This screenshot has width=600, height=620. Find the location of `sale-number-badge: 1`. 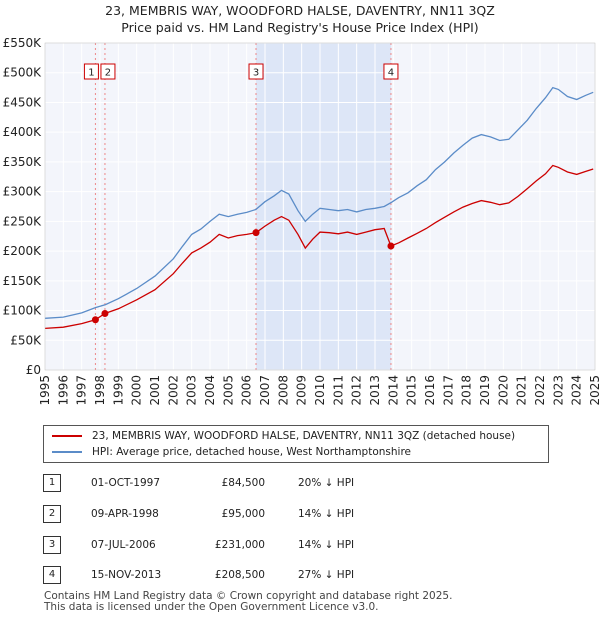

sale-number-badge: 1 is located at coordinates (52, 483).